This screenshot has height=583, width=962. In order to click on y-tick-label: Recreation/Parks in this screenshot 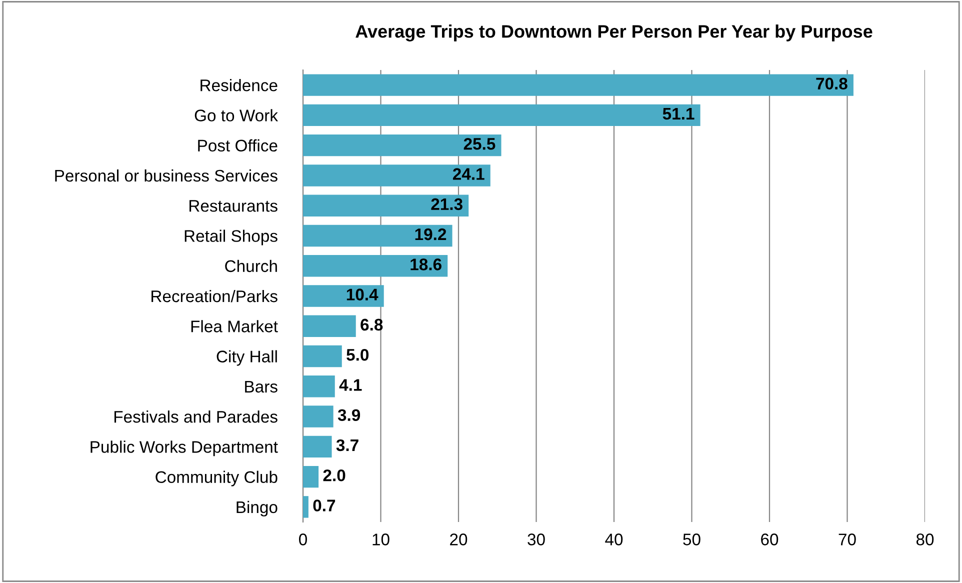, I will do `click(215, 296)`.